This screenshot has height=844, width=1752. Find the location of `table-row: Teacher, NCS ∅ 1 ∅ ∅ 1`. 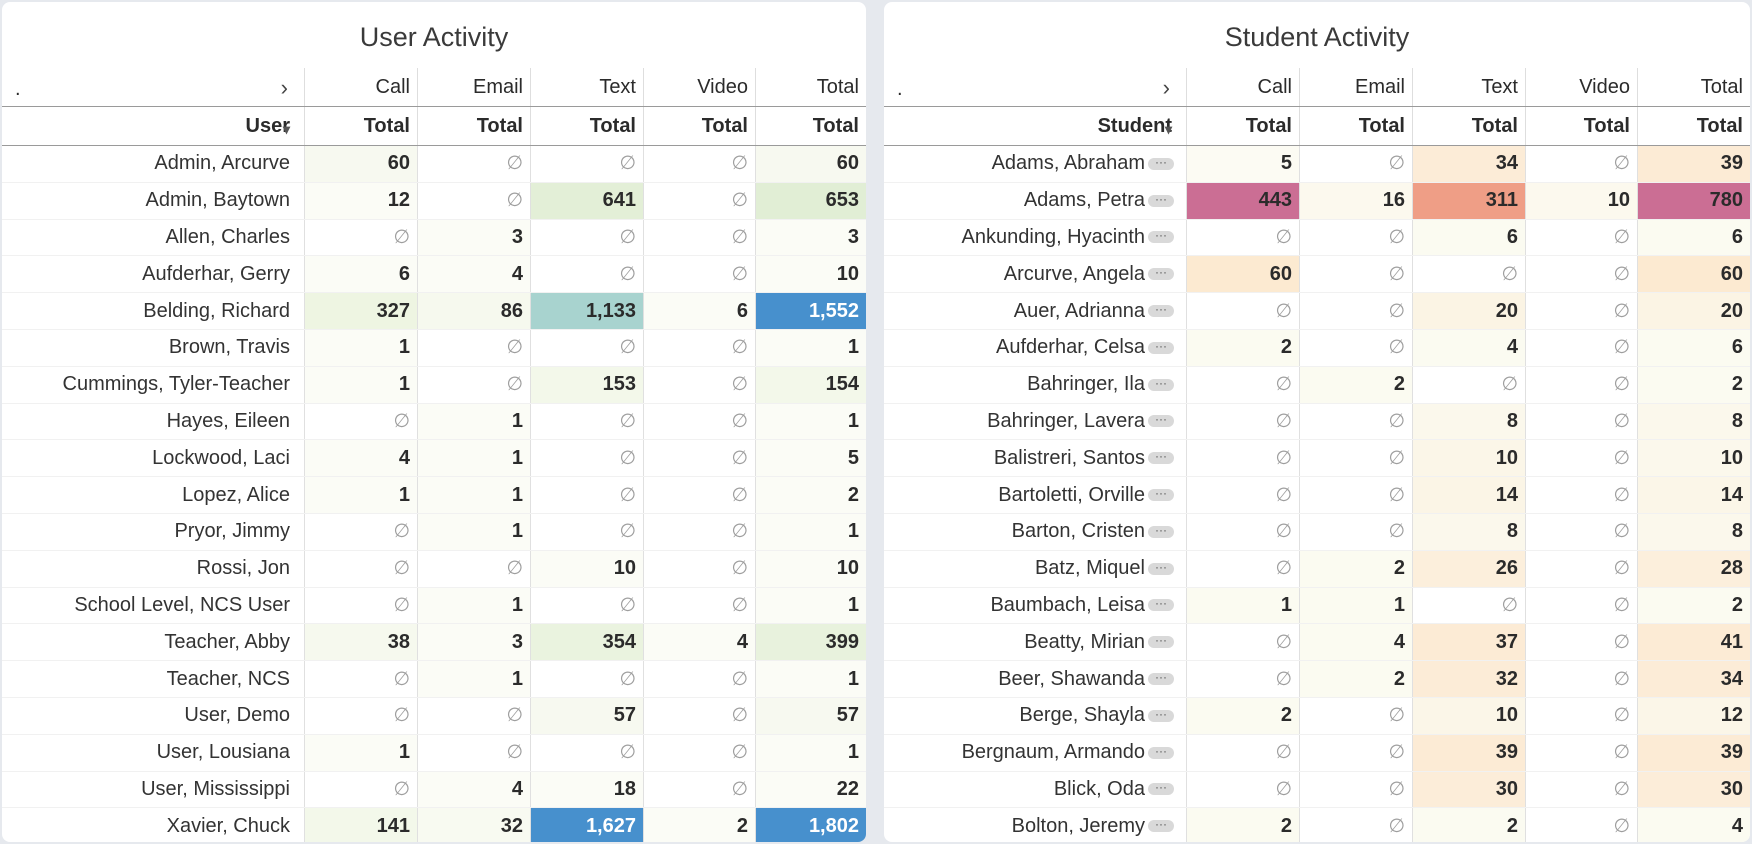

table-row: Teacher, NCS ∅ 1 ∅ ∅ 1 is located at coordinates (434, 679).